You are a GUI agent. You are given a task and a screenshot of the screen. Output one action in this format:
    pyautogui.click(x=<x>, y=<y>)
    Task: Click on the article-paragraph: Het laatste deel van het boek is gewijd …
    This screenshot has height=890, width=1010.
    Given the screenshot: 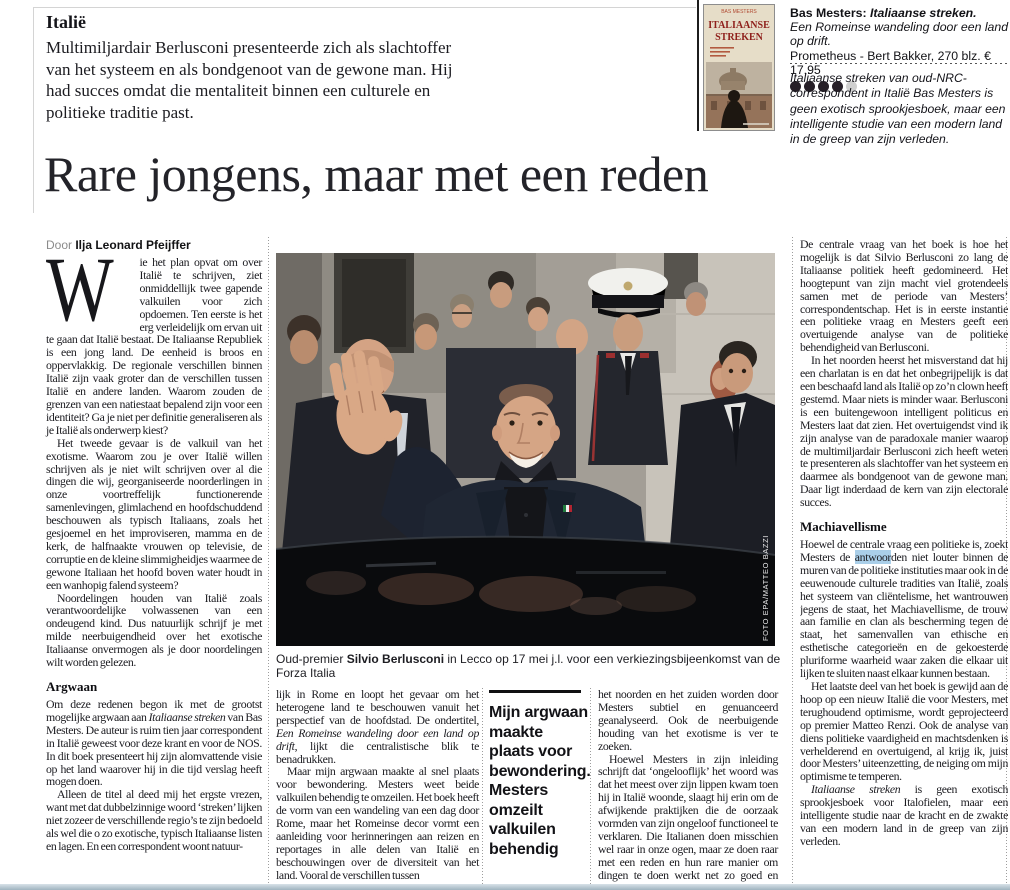 What is the action you would take?
    pyautogui.click(x=904, y=731)
    